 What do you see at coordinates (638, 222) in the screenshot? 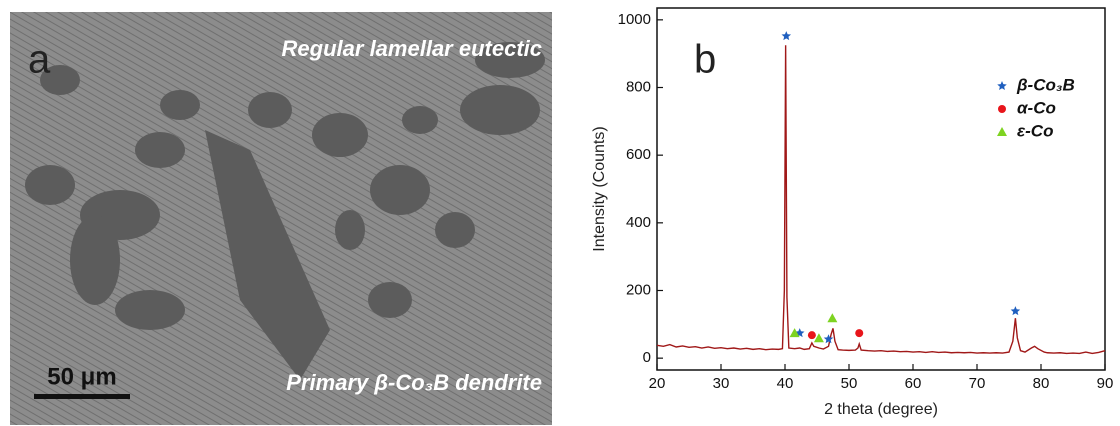
I see `y-tick-label: 400` at bounding box center [638, 222].